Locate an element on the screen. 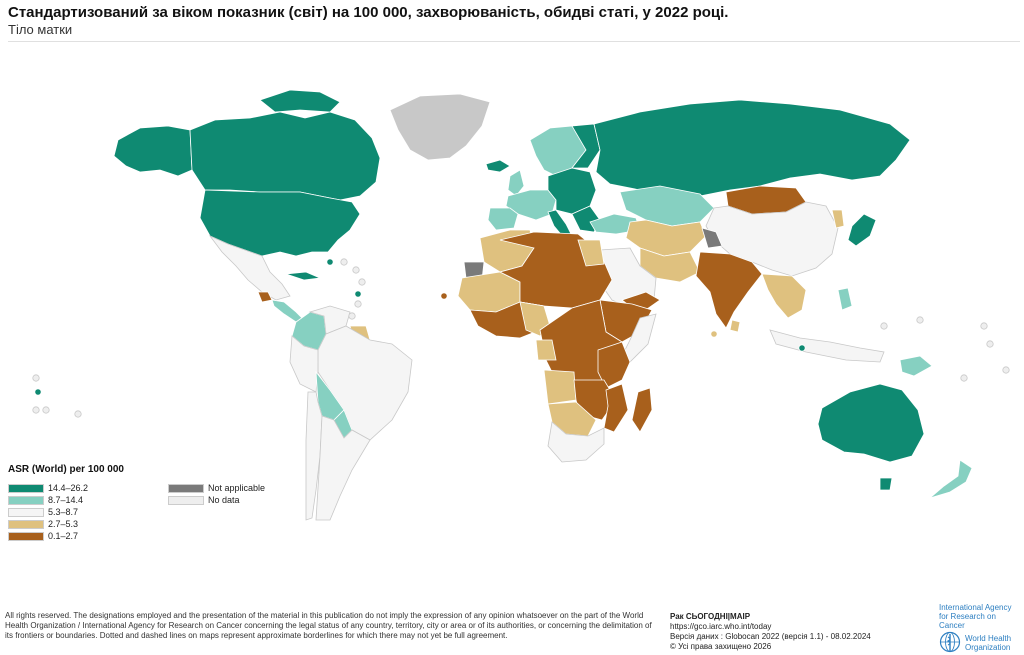  country-mexico is located at coordinates (249, 268).